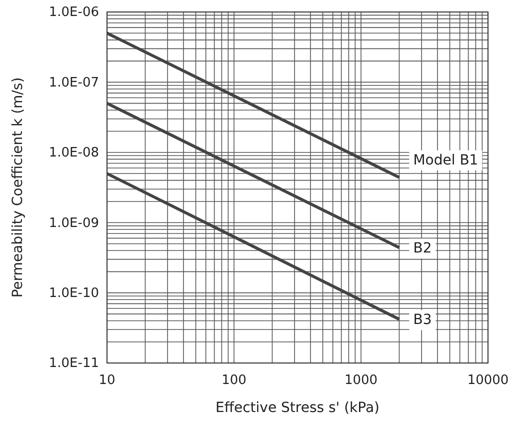 This screenshot has height=422, width=517. Describe the element at coordinates (361, 380) in the screenshot. I see `x-tick-label: 1000` at that location.